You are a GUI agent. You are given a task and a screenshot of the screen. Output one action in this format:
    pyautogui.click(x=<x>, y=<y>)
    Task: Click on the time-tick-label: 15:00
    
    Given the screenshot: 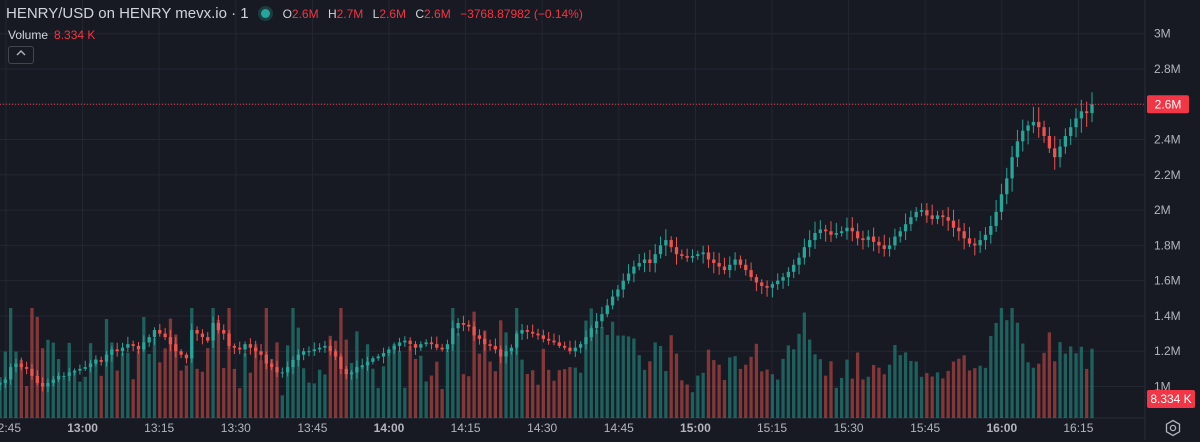 What is the action you would take?
    pyautogui.click(x=695, y=428)
    